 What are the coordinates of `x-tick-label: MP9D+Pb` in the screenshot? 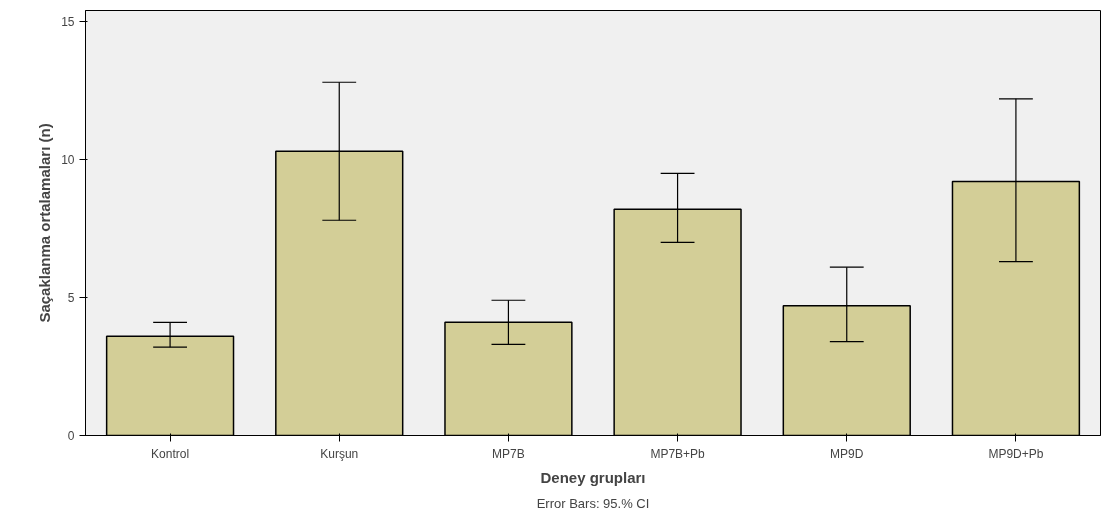 It's located at (1016, 453).